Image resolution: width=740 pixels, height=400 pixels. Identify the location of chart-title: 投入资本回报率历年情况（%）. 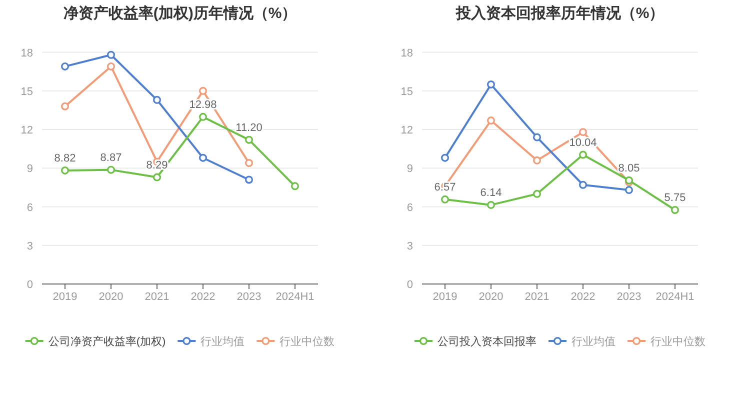
(559, 13).